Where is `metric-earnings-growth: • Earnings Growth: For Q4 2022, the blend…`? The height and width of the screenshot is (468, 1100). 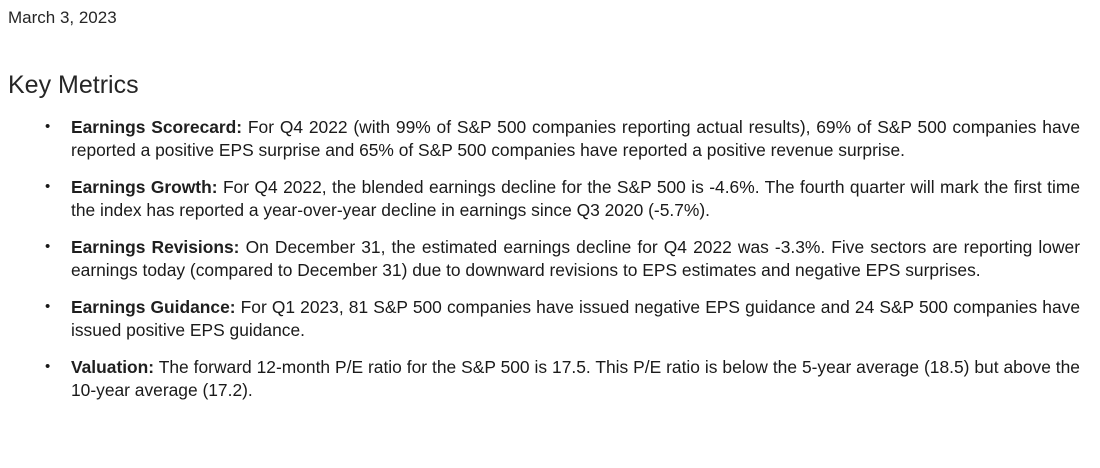
metric-earnings-growth: • Earnings Growth: For Q4 2022, the blend… is located at coordinates (550, 198).